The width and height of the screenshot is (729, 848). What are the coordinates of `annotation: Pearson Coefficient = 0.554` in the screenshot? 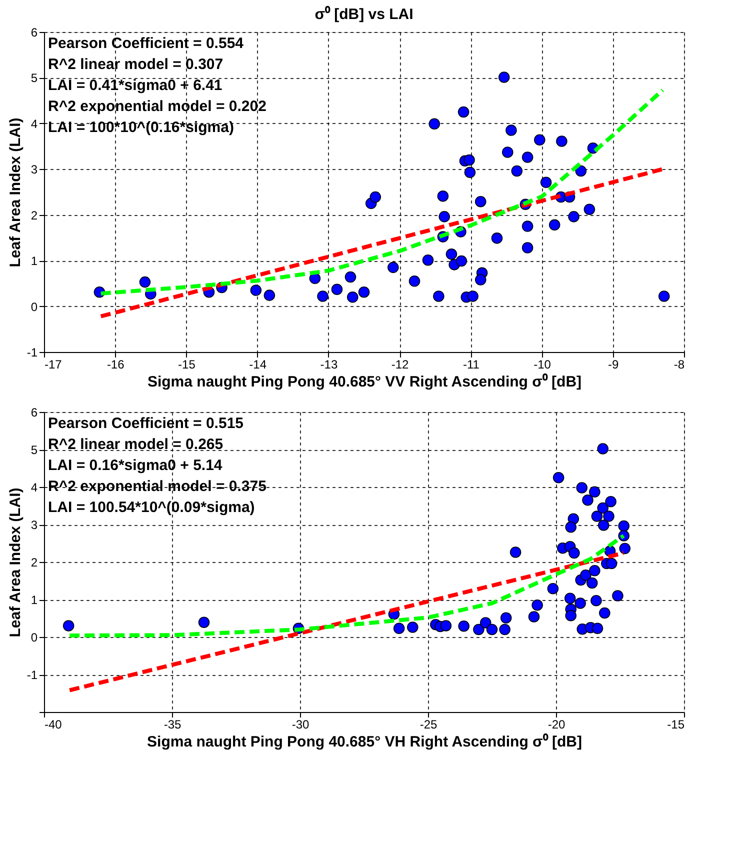 It's located at (146, 43).